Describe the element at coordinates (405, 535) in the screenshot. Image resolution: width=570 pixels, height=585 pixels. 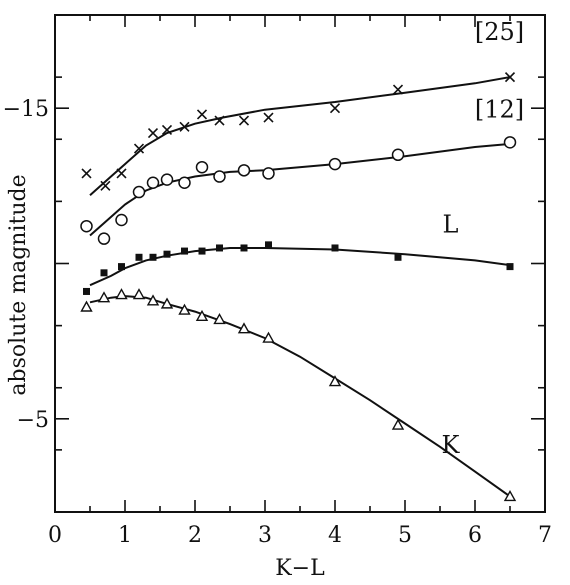
I see `x-tick-label: 5` at that location.